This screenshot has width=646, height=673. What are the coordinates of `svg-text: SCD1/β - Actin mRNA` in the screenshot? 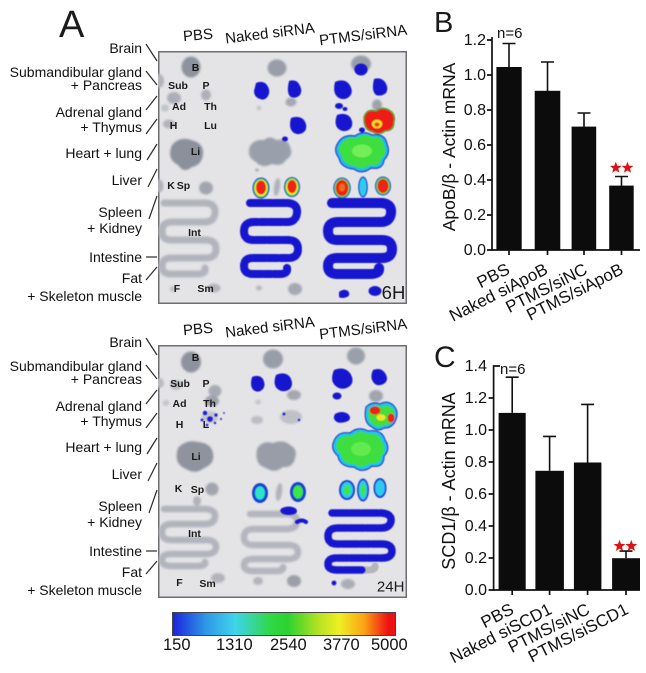 It's located at (449, 480).